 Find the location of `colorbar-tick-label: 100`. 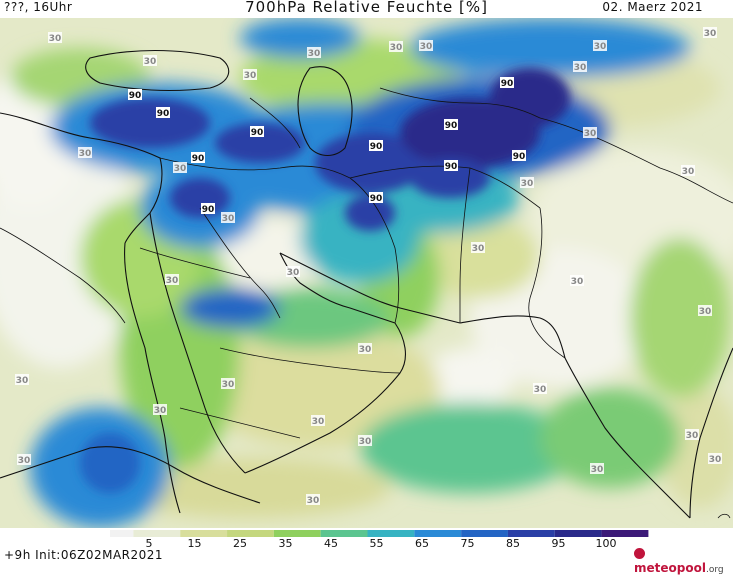

colorbar-tick-label: 100 is located at coordinates (606, 542).